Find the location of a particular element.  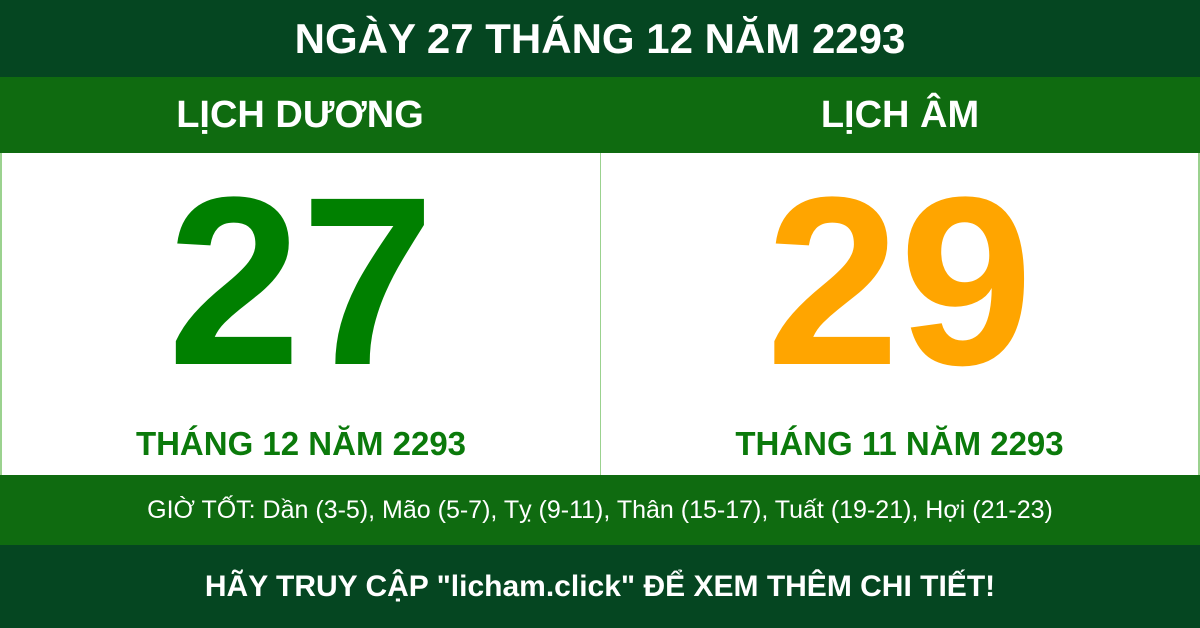

solar-day: 27 is located at coordinates (301, 281).